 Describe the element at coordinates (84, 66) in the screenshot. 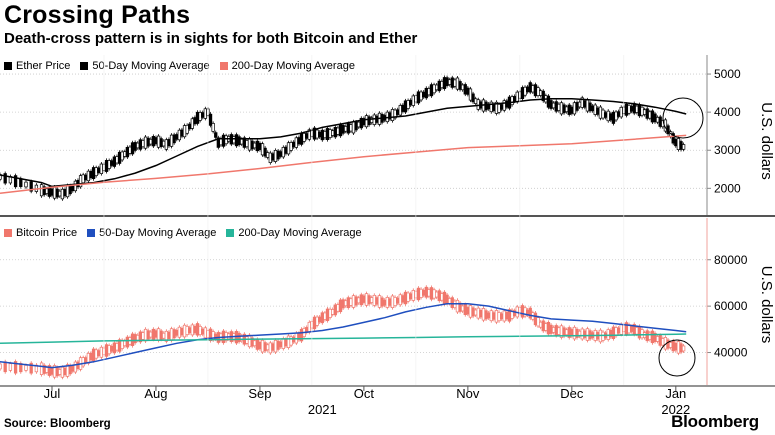

I see `legend-swatch-ether-ma50` at that location.